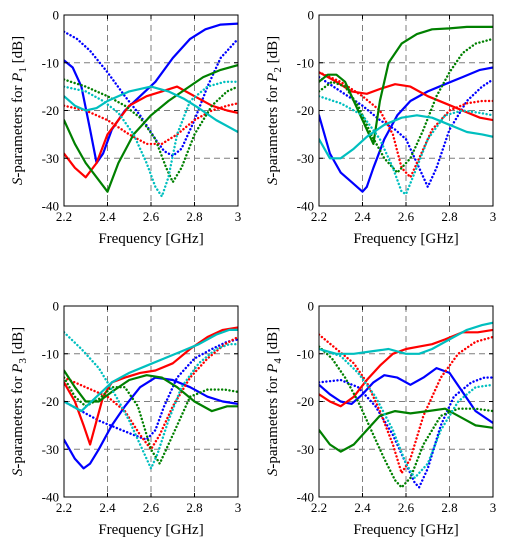  I want to click on y-axis-label-part: 3, so click(23, 361).